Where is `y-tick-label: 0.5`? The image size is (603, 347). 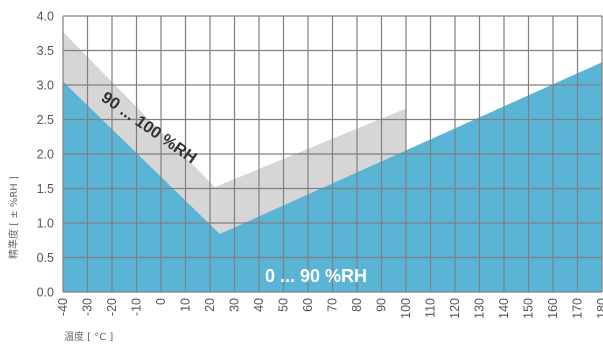
y-tick-label: 0.5 is located at coordinates (45, 258).